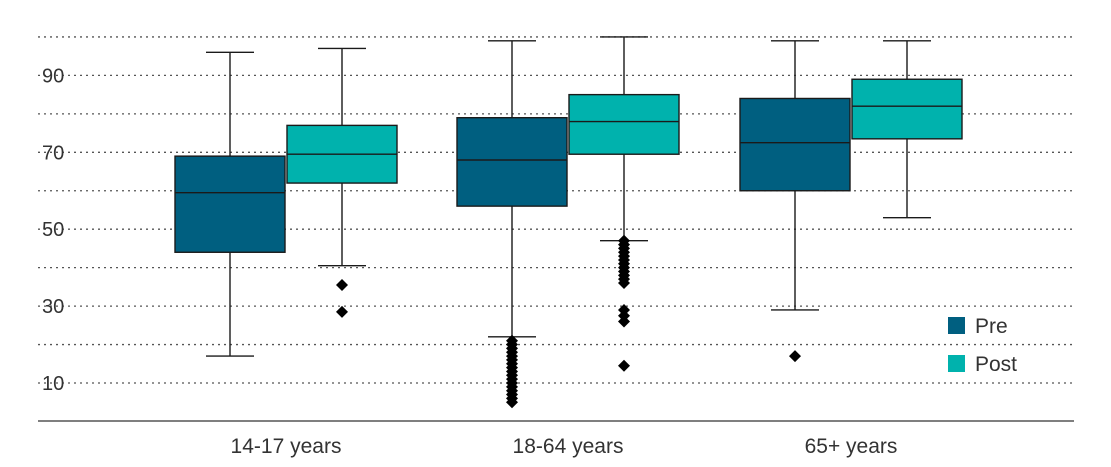 The height and width of the screenshot is (467, 1111). What do you see at coordinates (956, 325) in the screenshot?
I see `legend-swatch-pre` at bounding box center [956, 325].